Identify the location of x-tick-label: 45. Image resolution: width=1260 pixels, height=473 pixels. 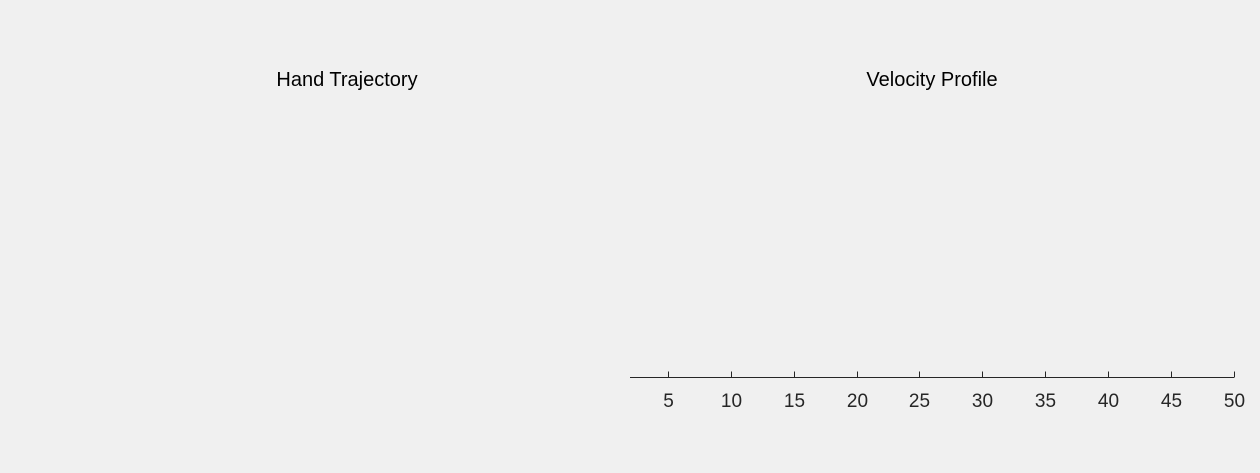
(1171, 401).